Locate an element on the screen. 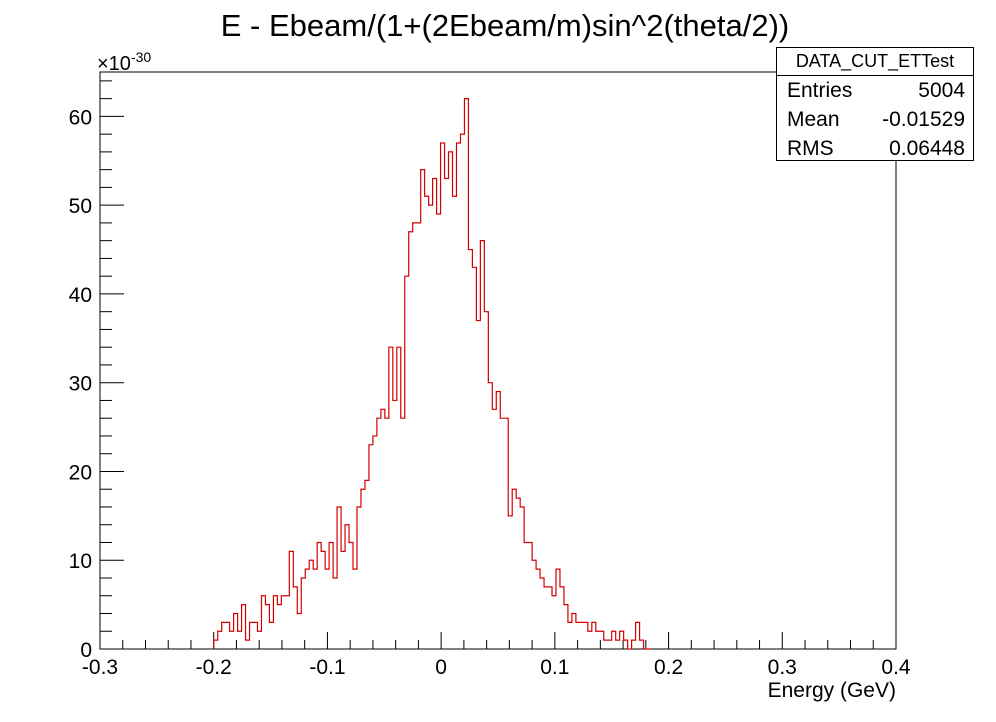  stats-box-title: DATA_CUT_ETTest is located at coordinates (875, 62).